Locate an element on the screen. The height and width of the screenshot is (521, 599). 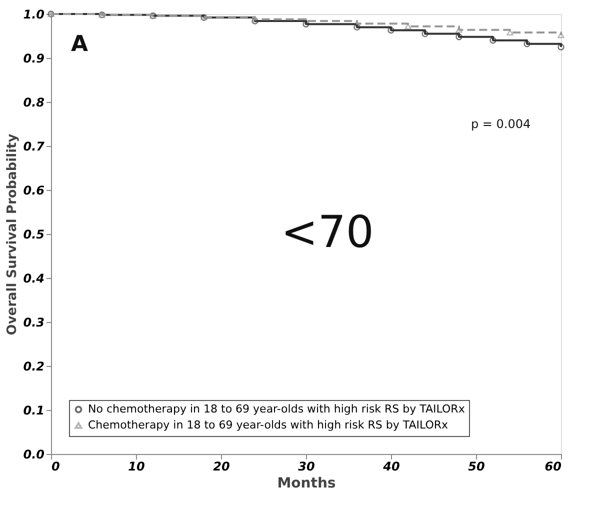
x-tick-label: 20 is located at coordinates (221, 467).